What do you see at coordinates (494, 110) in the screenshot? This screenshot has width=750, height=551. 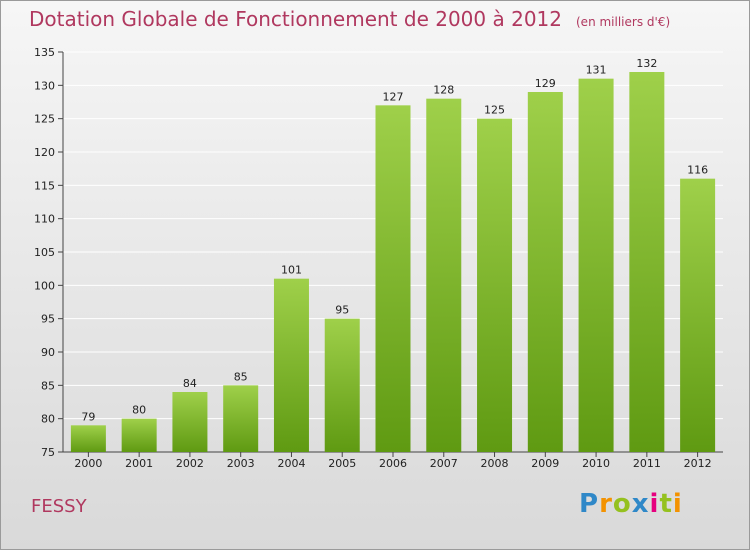 I see `value-label: 125` at bounding box center [494, 110].